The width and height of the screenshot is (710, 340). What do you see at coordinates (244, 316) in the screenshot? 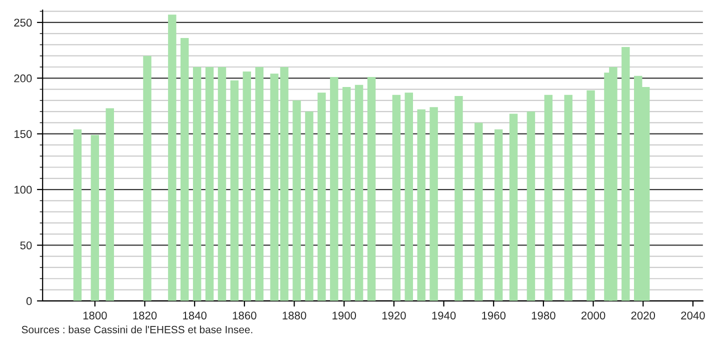
I see `x-tick-label: 1860` at bounding box center [244, 316].